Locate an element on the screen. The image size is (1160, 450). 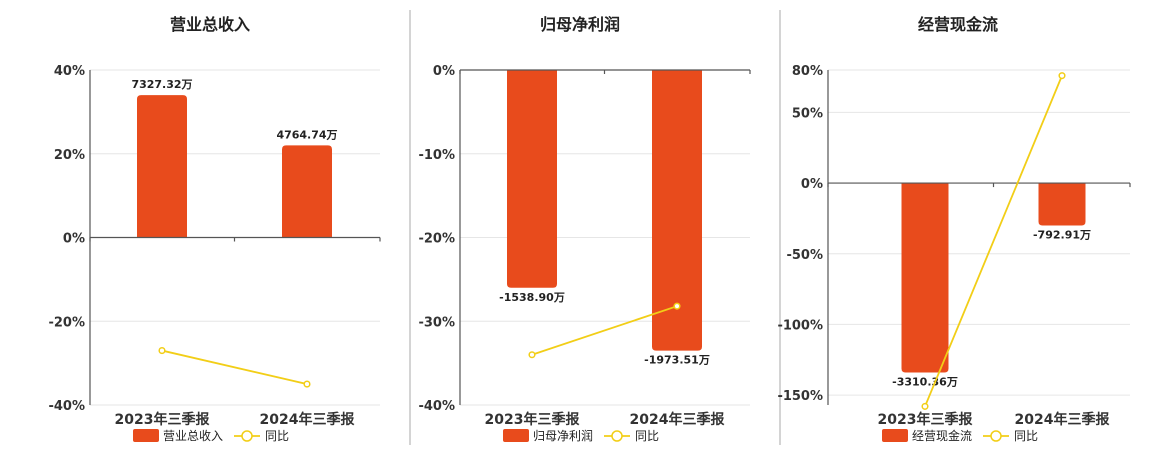
legend-bar-label: 营业总收入 is located at coordinates (193, 436).